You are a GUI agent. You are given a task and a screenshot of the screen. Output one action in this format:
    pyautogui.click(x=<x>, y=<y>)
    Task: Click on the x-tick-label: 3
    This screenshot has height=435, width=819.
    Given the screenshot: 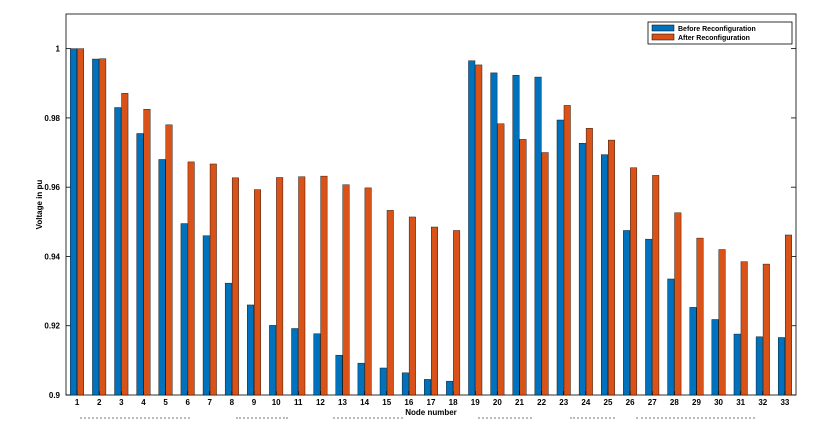 What is the action you would take?
    pyautogui.click(x=121, y=402)
    